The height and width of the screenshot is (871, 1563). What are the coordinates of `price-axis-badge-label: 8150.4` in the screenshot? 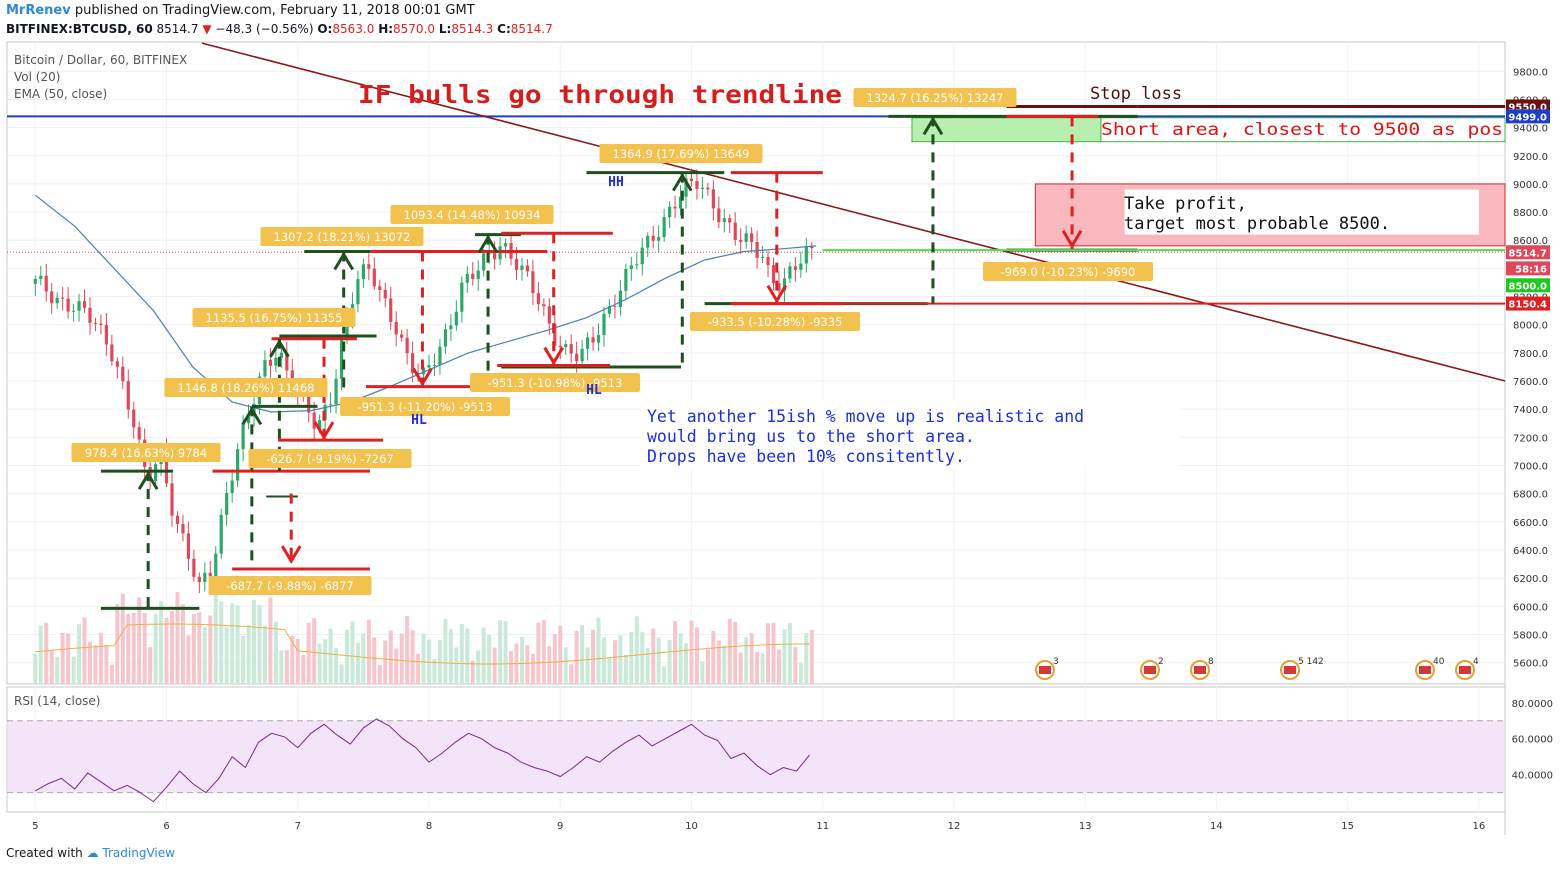 It's located at (1527, 305).